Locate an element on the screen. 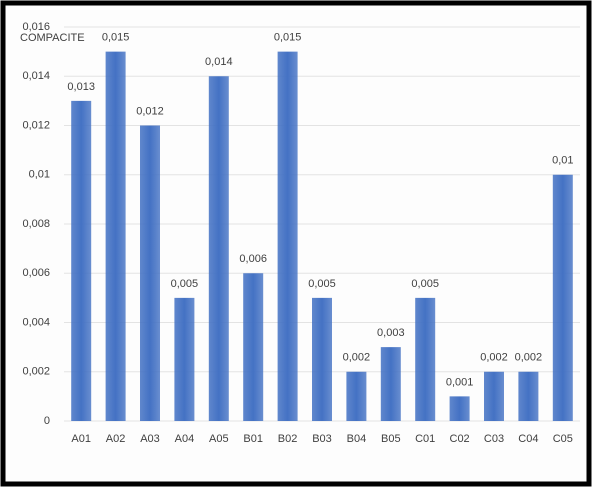 Image resolution: width=592 pixels, height=487 pixels. data-label: 0,013 is located at coordinates (81, 87).